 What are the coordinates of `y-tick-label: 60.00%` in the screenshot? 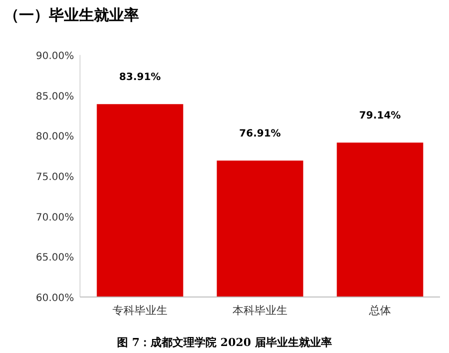 It's located at (55, 298).